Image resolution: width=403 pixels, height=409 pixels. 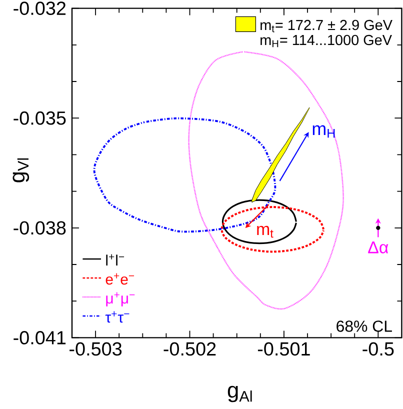 What do you see at coordinates (240, 394) in the screenshot?
I see `x-axis-title: g$_{Al}$` at bounding box center [240, 394].